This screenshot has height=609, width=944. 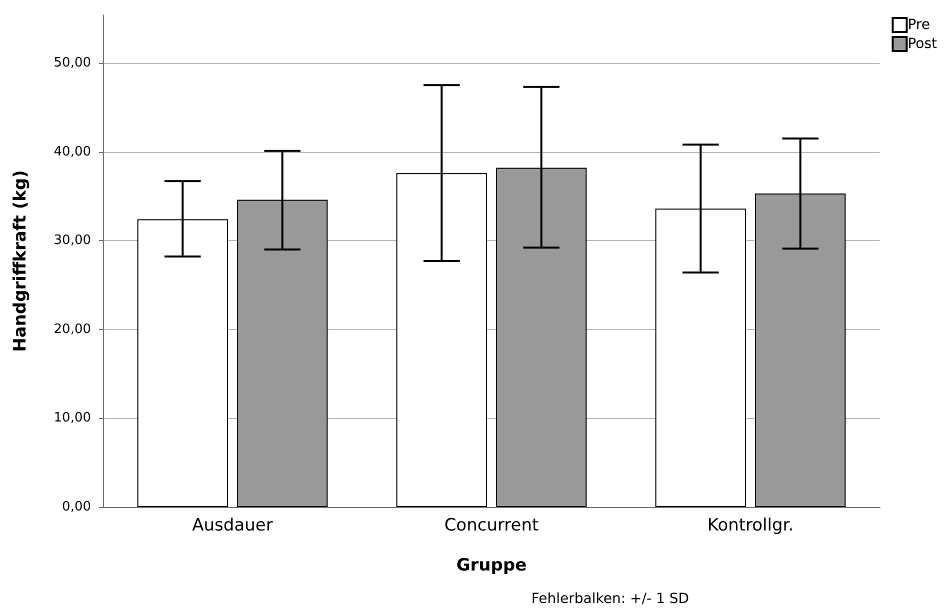 I want to click on y-axis-title: Handgriffkraft (kg), so click(x=20, y=261).